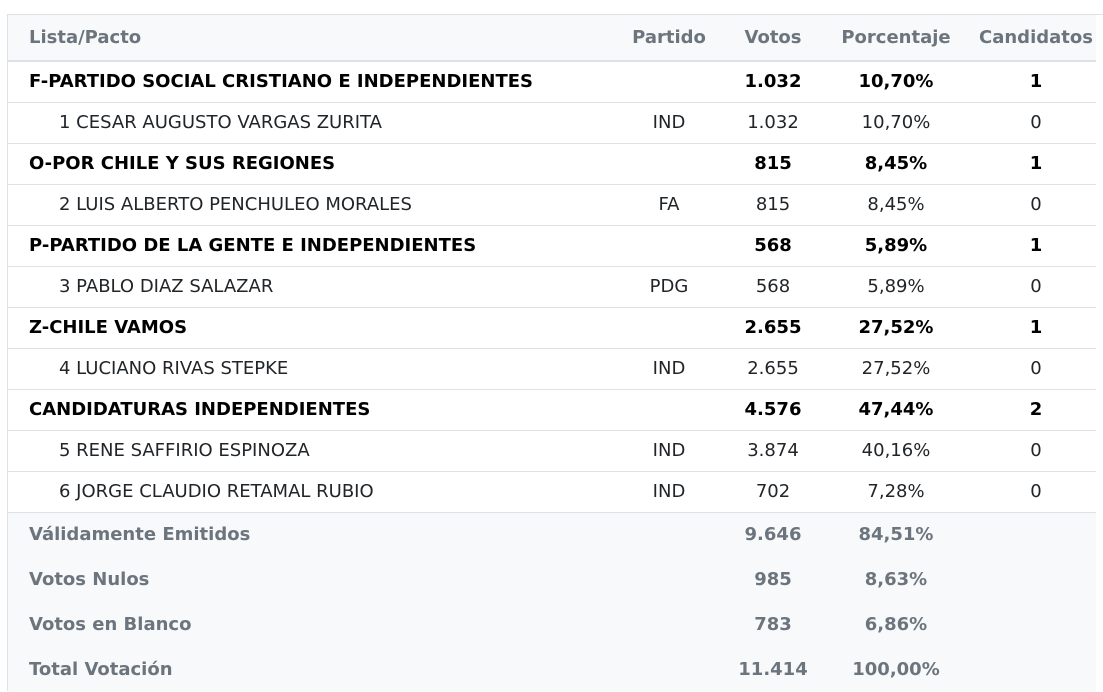 The width and height of the screenshot is (1103, 692). Describe the element at coordinates (896, 669) in the screenshot. I see `totals-percentage: 100,00%` at that location.